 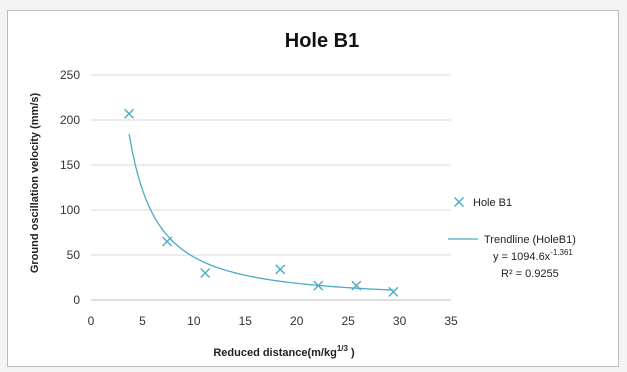 What do you see at coordinates (351, 353) in the screenshot?
I see `x-axis-title-end: )` at bounding box center [351, 353].